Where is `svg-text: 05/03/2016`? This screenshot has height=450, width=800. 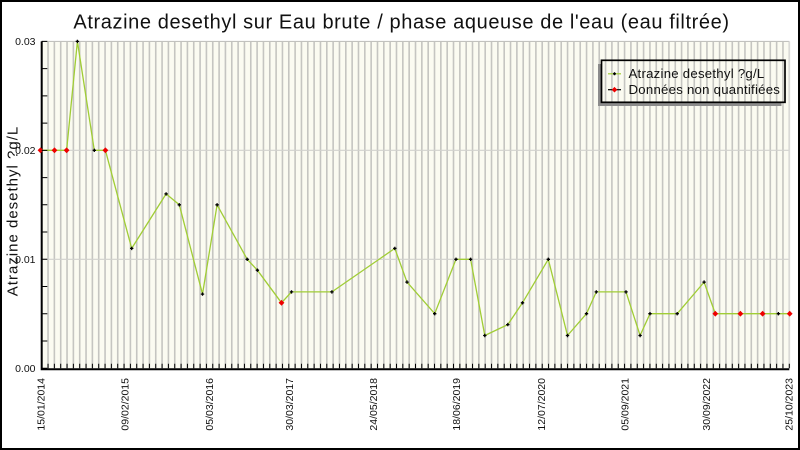
svg-text: 05/03/2016 is located at coordinates (210, 404).